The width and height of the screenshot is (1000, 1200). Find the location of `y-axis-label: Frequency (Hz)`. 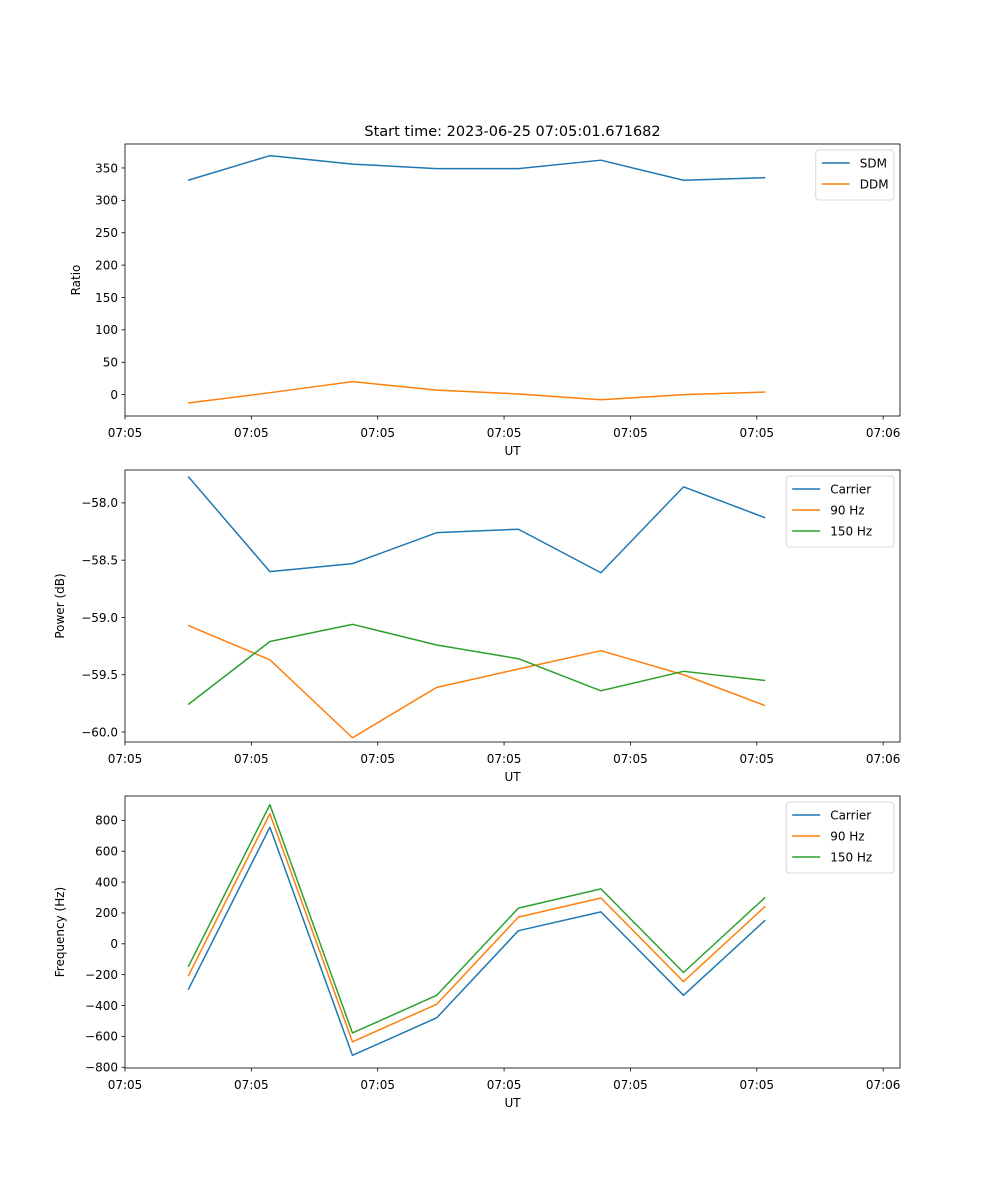

y-axis-label: Frequency (Hz) is located at coordinates (60, 932).